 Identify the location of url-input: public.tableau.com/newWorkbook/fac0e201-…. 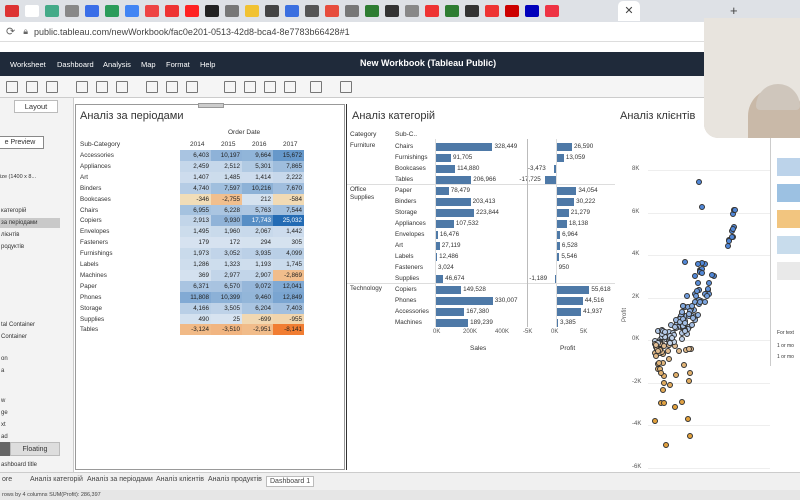
(192, 31).